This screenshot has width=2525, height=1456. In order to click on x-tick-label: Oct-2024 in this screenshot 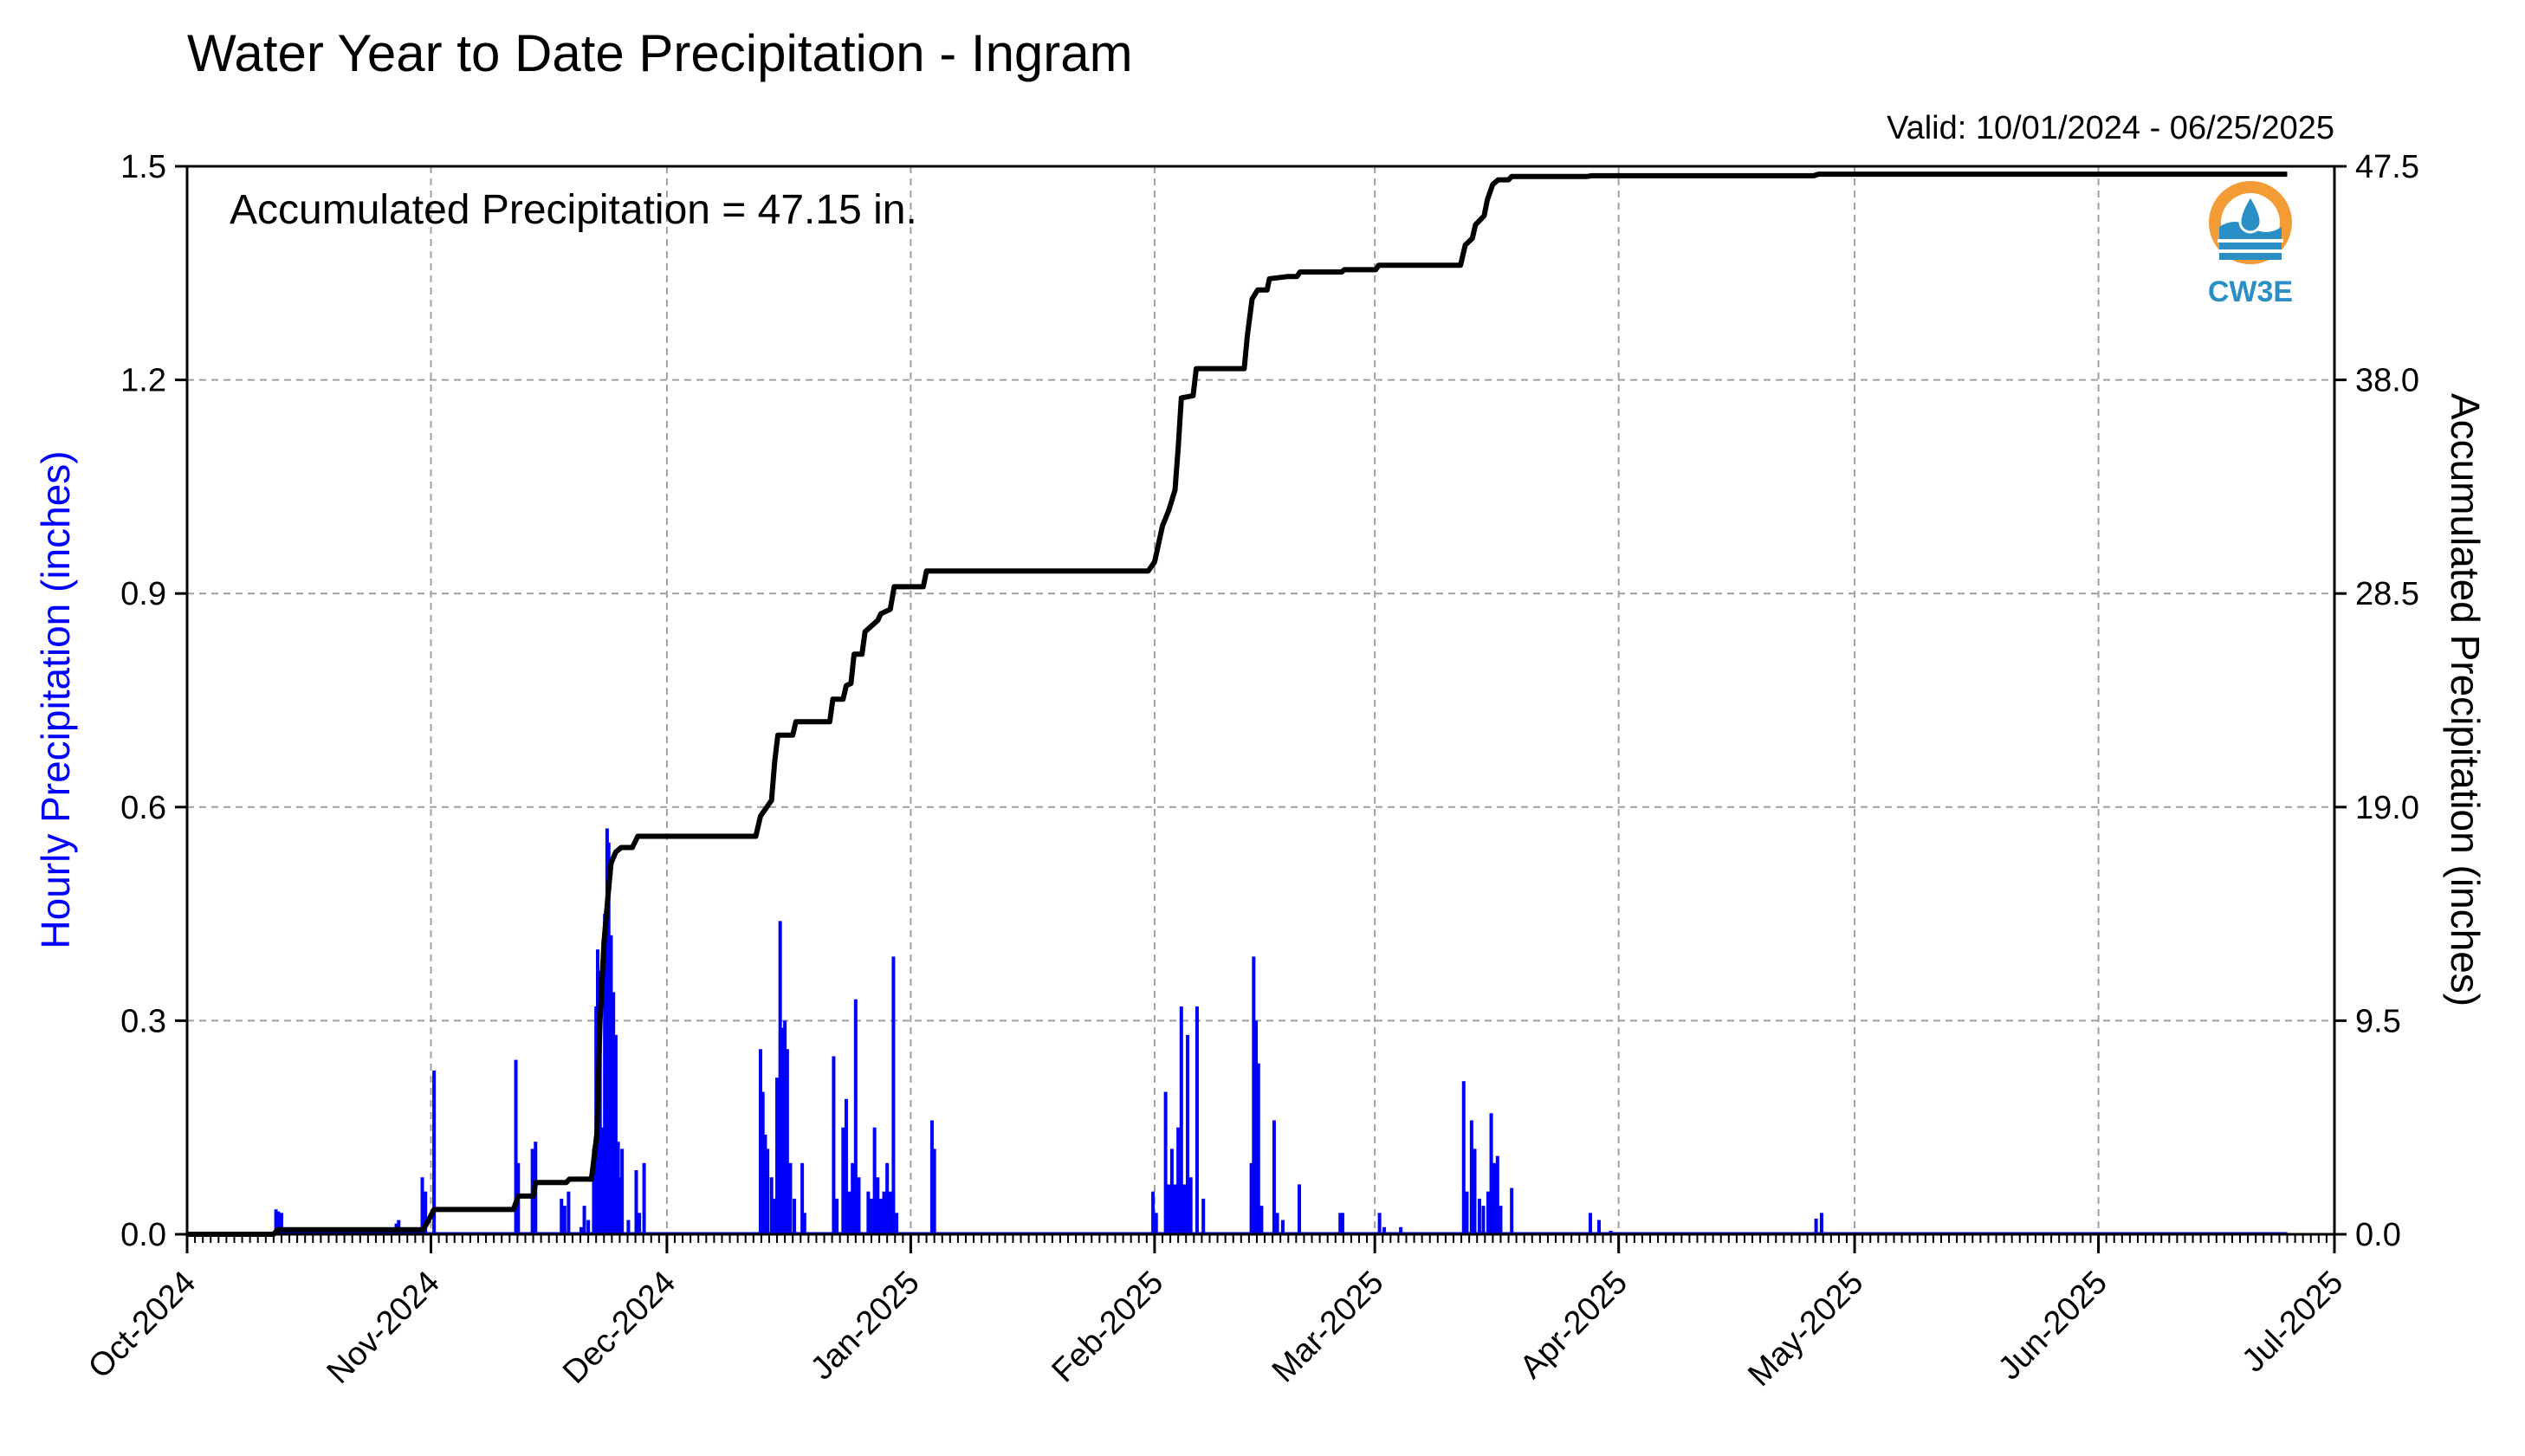, I will do `click(142, 1325)`.